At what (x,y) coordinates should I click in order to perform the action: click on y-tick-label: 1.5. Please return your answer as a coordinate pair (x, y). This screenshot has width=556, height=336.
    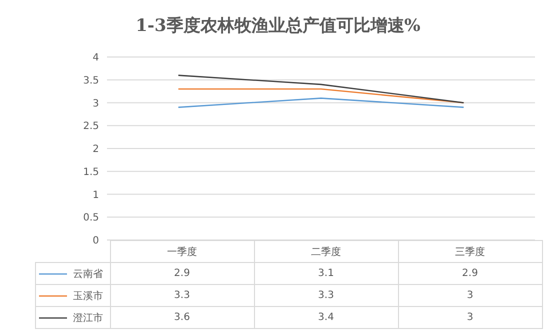
    Looking at the image, I should click on (91, 172).